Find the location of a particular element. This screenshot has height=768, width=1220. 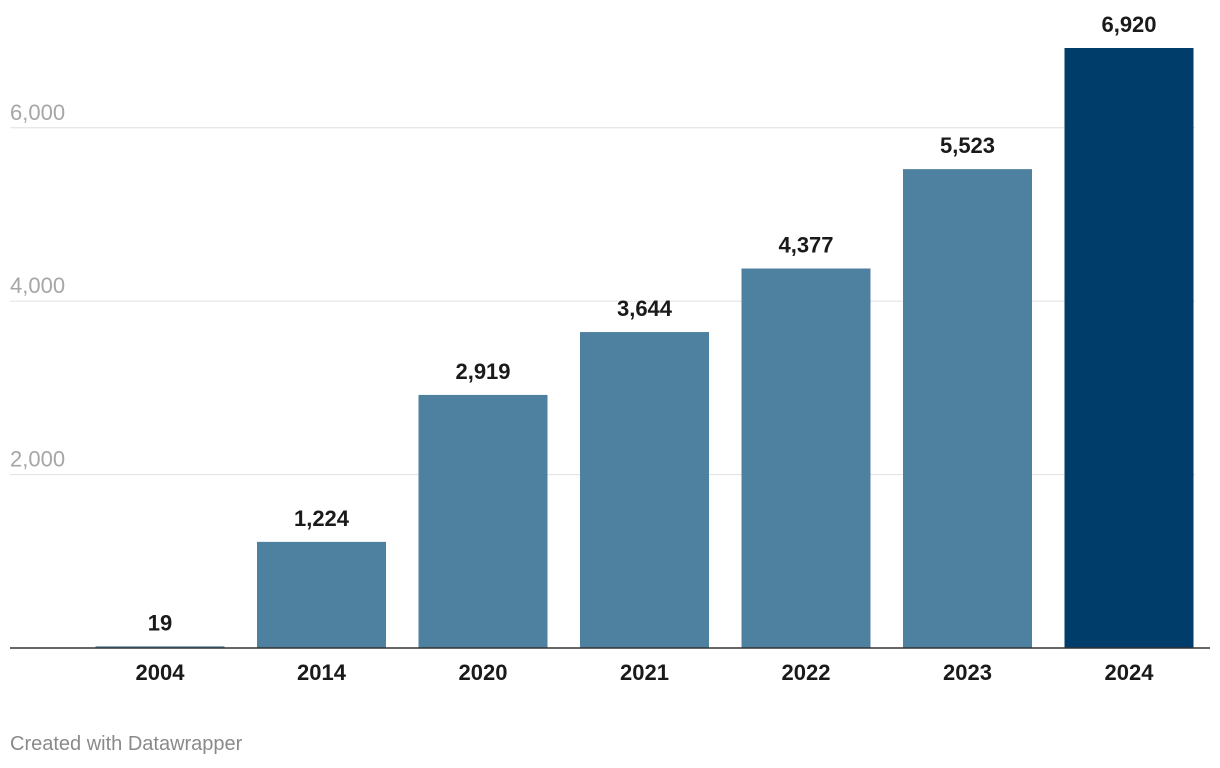

y-tick-label-2000: 2,000 is located at coordinates (37, 459).